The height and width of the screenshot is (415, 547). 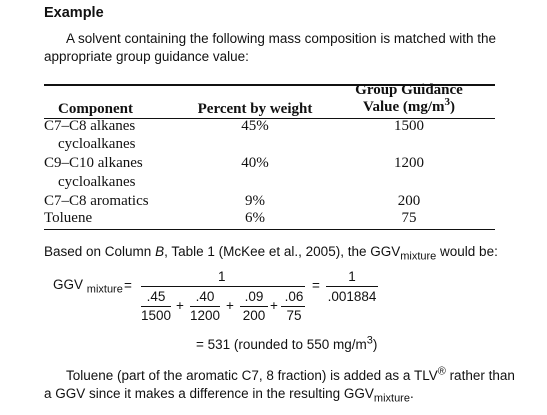 What do you see at coordinates (409, 218) in the screenshot?
I see `cell-ggv: 75` at bounding box center [409, 218].